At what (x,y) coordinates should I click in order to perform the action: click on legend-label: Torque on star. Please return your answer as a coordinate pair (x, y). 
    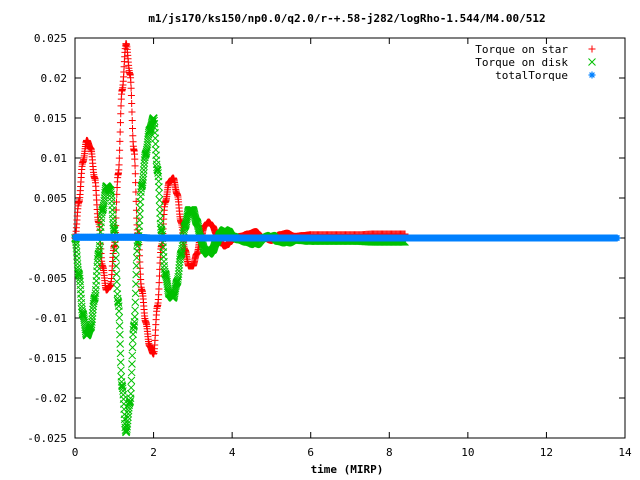
    Looking at the image, I should click on (521, 49).